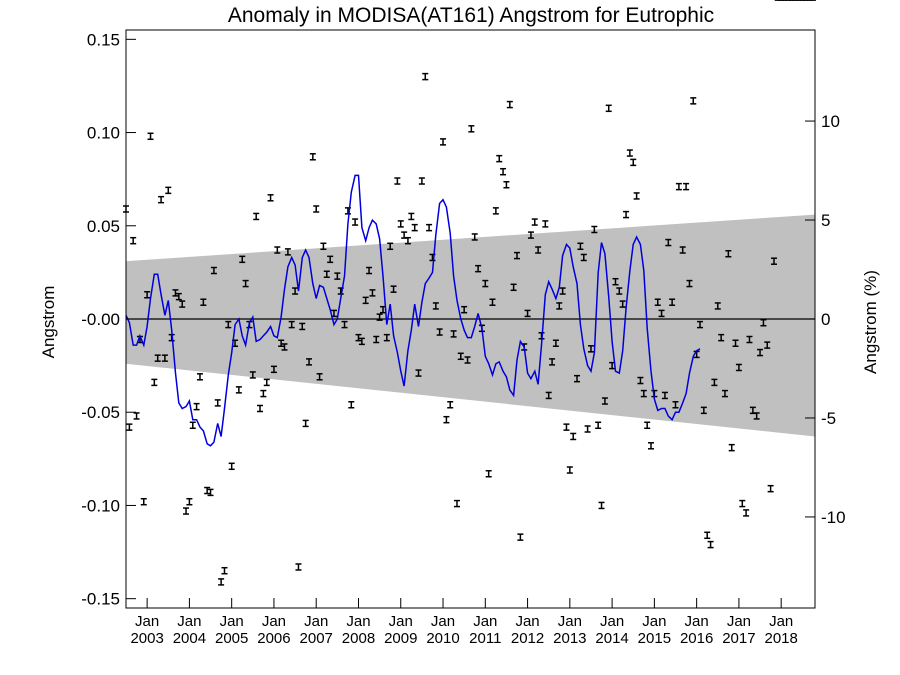  Describe the element at coordinates (442, 638) in the screenshot. I see `x-tick-year-label: 2010` at that location.